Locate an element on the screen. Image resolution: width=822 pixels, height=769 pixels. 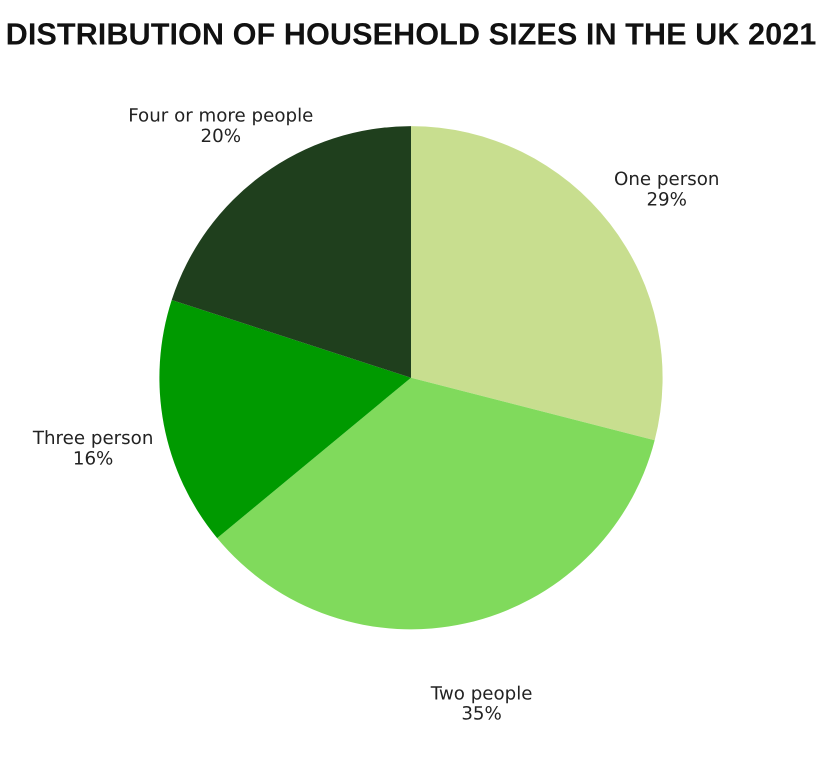
data-label: 29% is located at coordinates (666, 199).